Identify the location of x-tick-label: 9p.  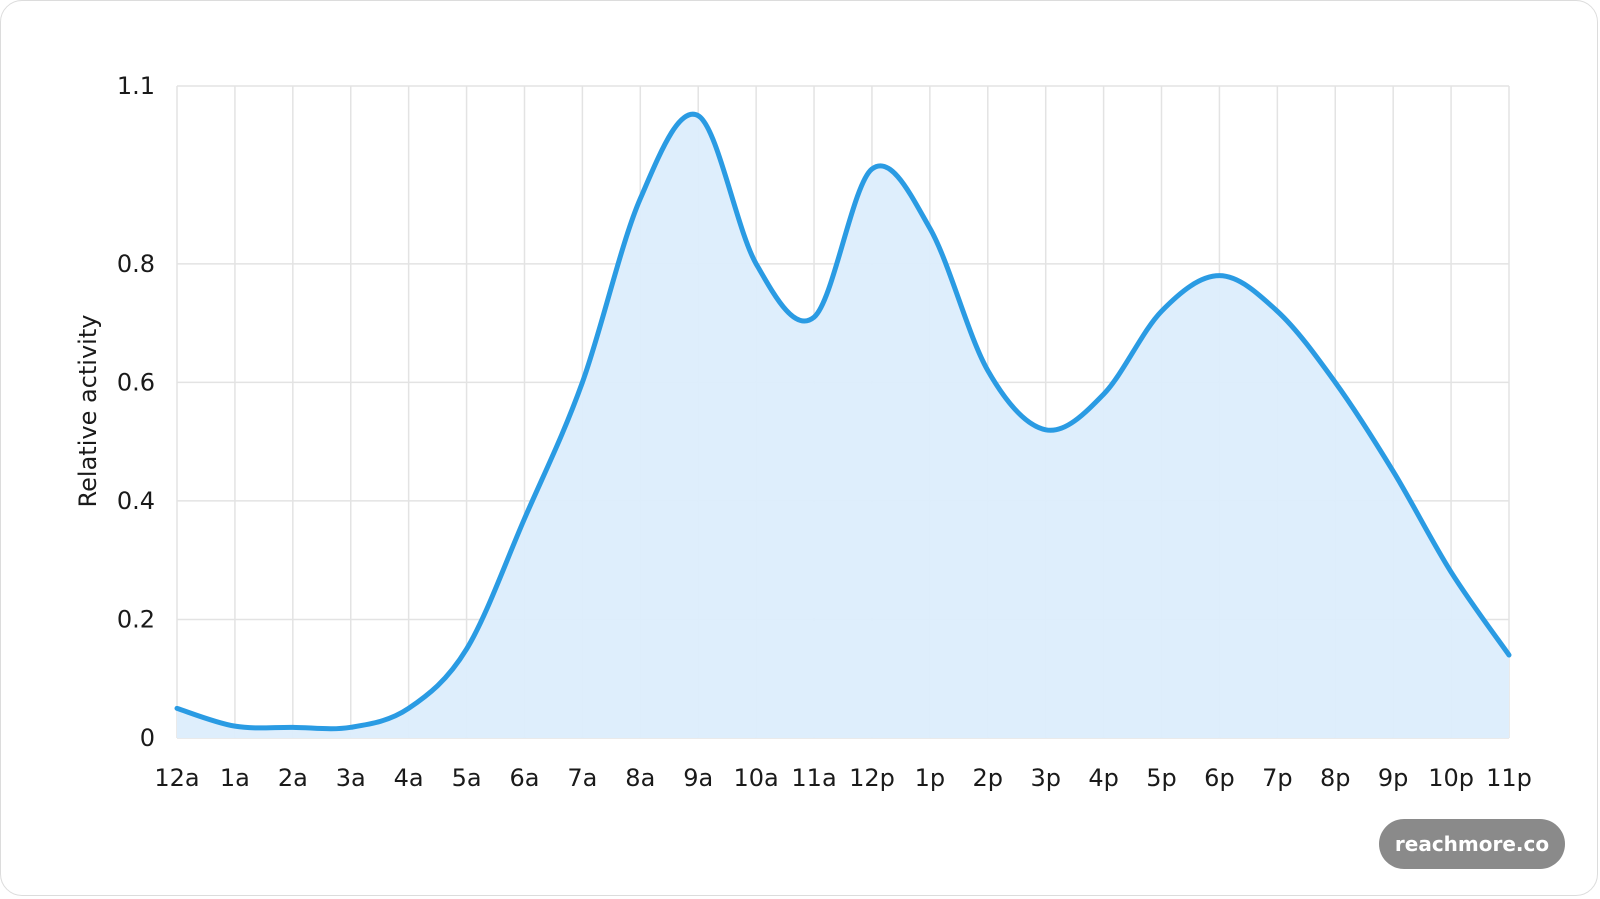
(1393, 778).